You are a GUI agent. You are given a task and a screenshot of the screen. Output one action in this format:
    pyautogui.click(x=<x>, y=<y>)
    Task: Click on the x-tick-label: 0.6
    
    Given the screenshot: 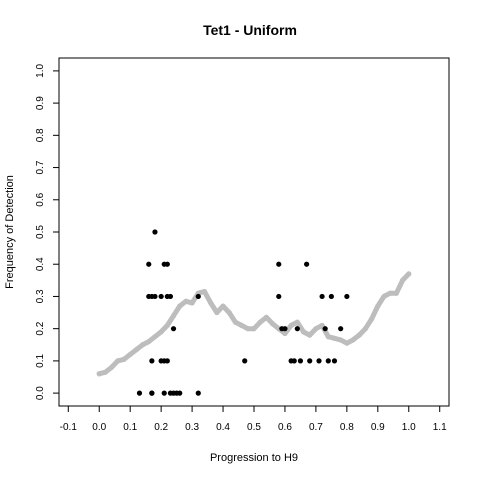 What is the action you would take?
    pyautogui.click(x=285, y=427)
    